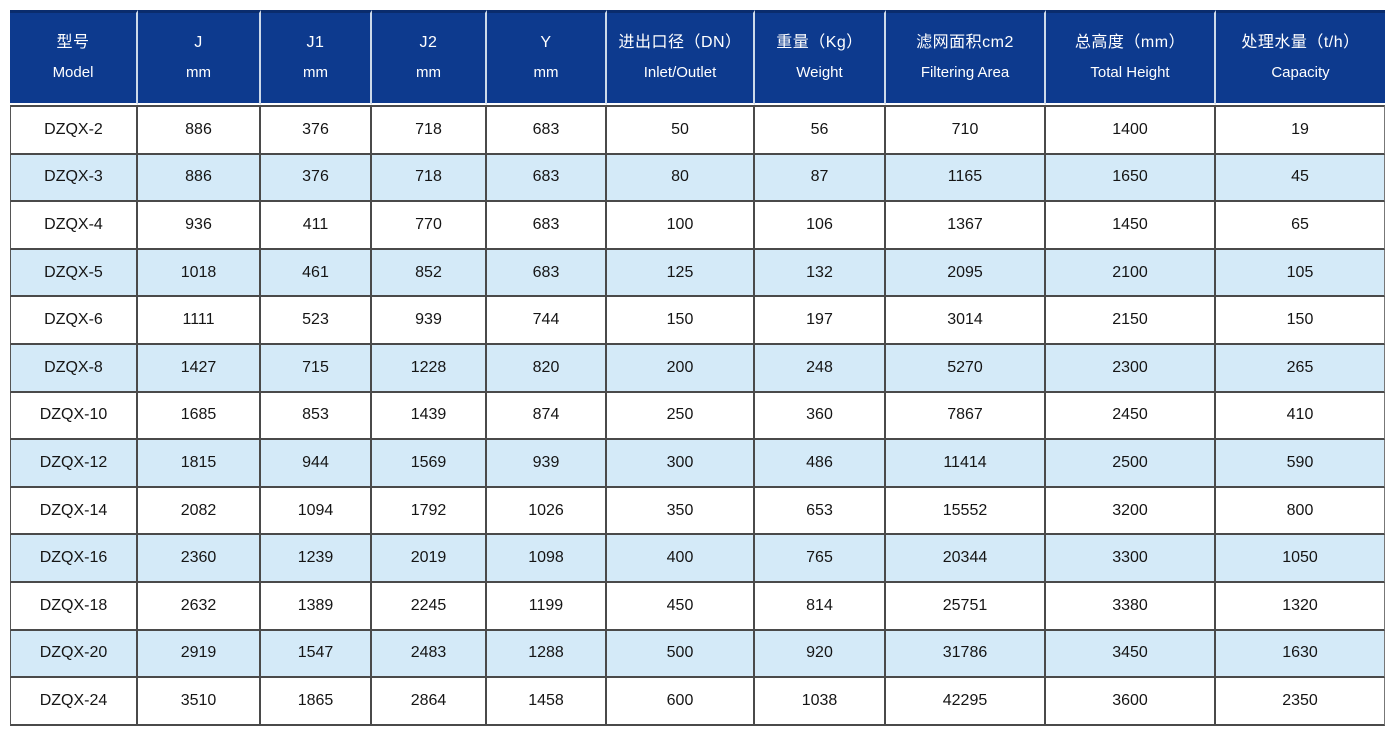 The height and width of the screenshot is (731, 1391). Describe the element at coordinates (820, 702) in the screenshot. I see `value-cell: 1038` at that location.